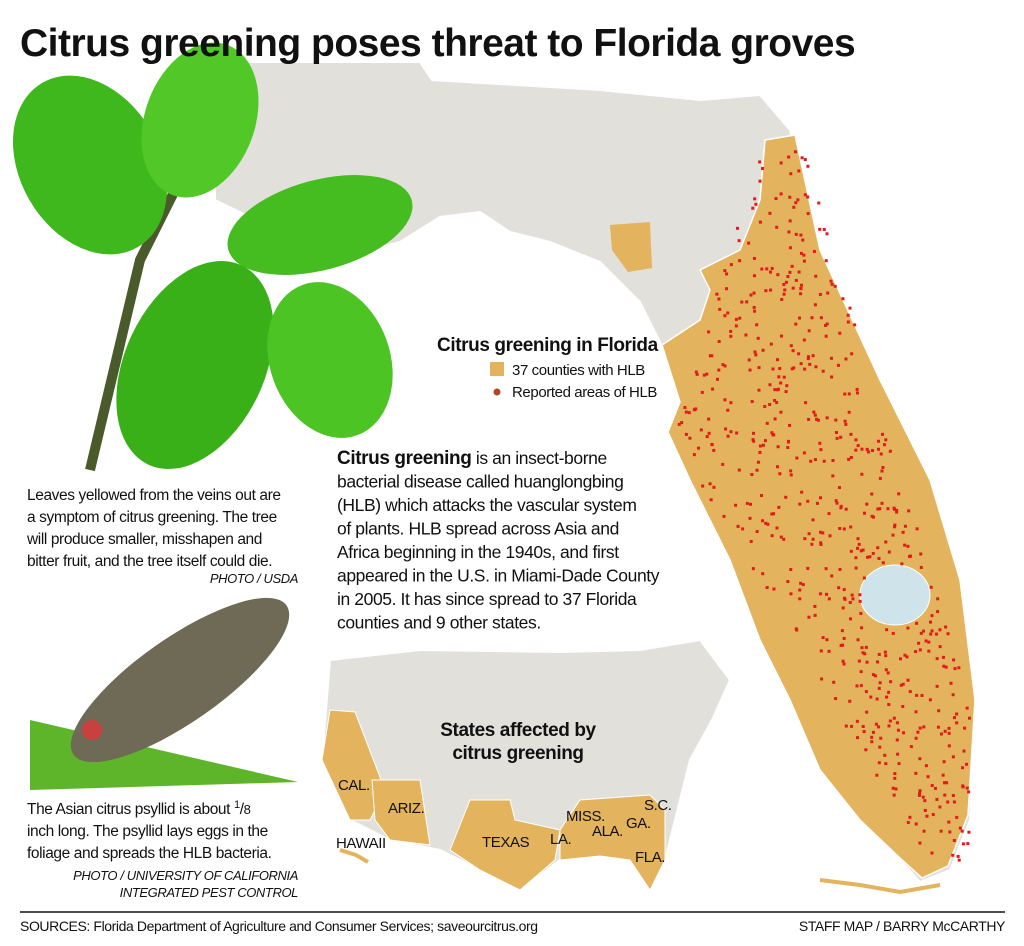 This screenshot has height=946, width=1024. Describe the element at coordinates (517, 753) in the screenshot. I see `us-map-title: citrus greening` at that location.